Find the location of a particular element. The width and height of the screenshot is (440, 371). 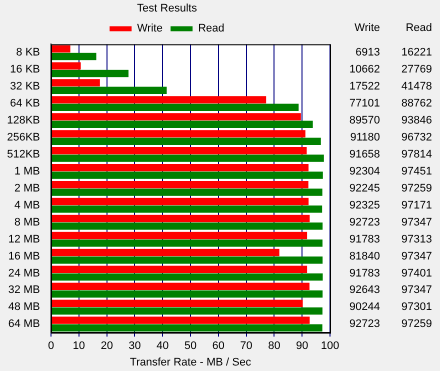

text: 92325 is located at coordinates (364, 205).